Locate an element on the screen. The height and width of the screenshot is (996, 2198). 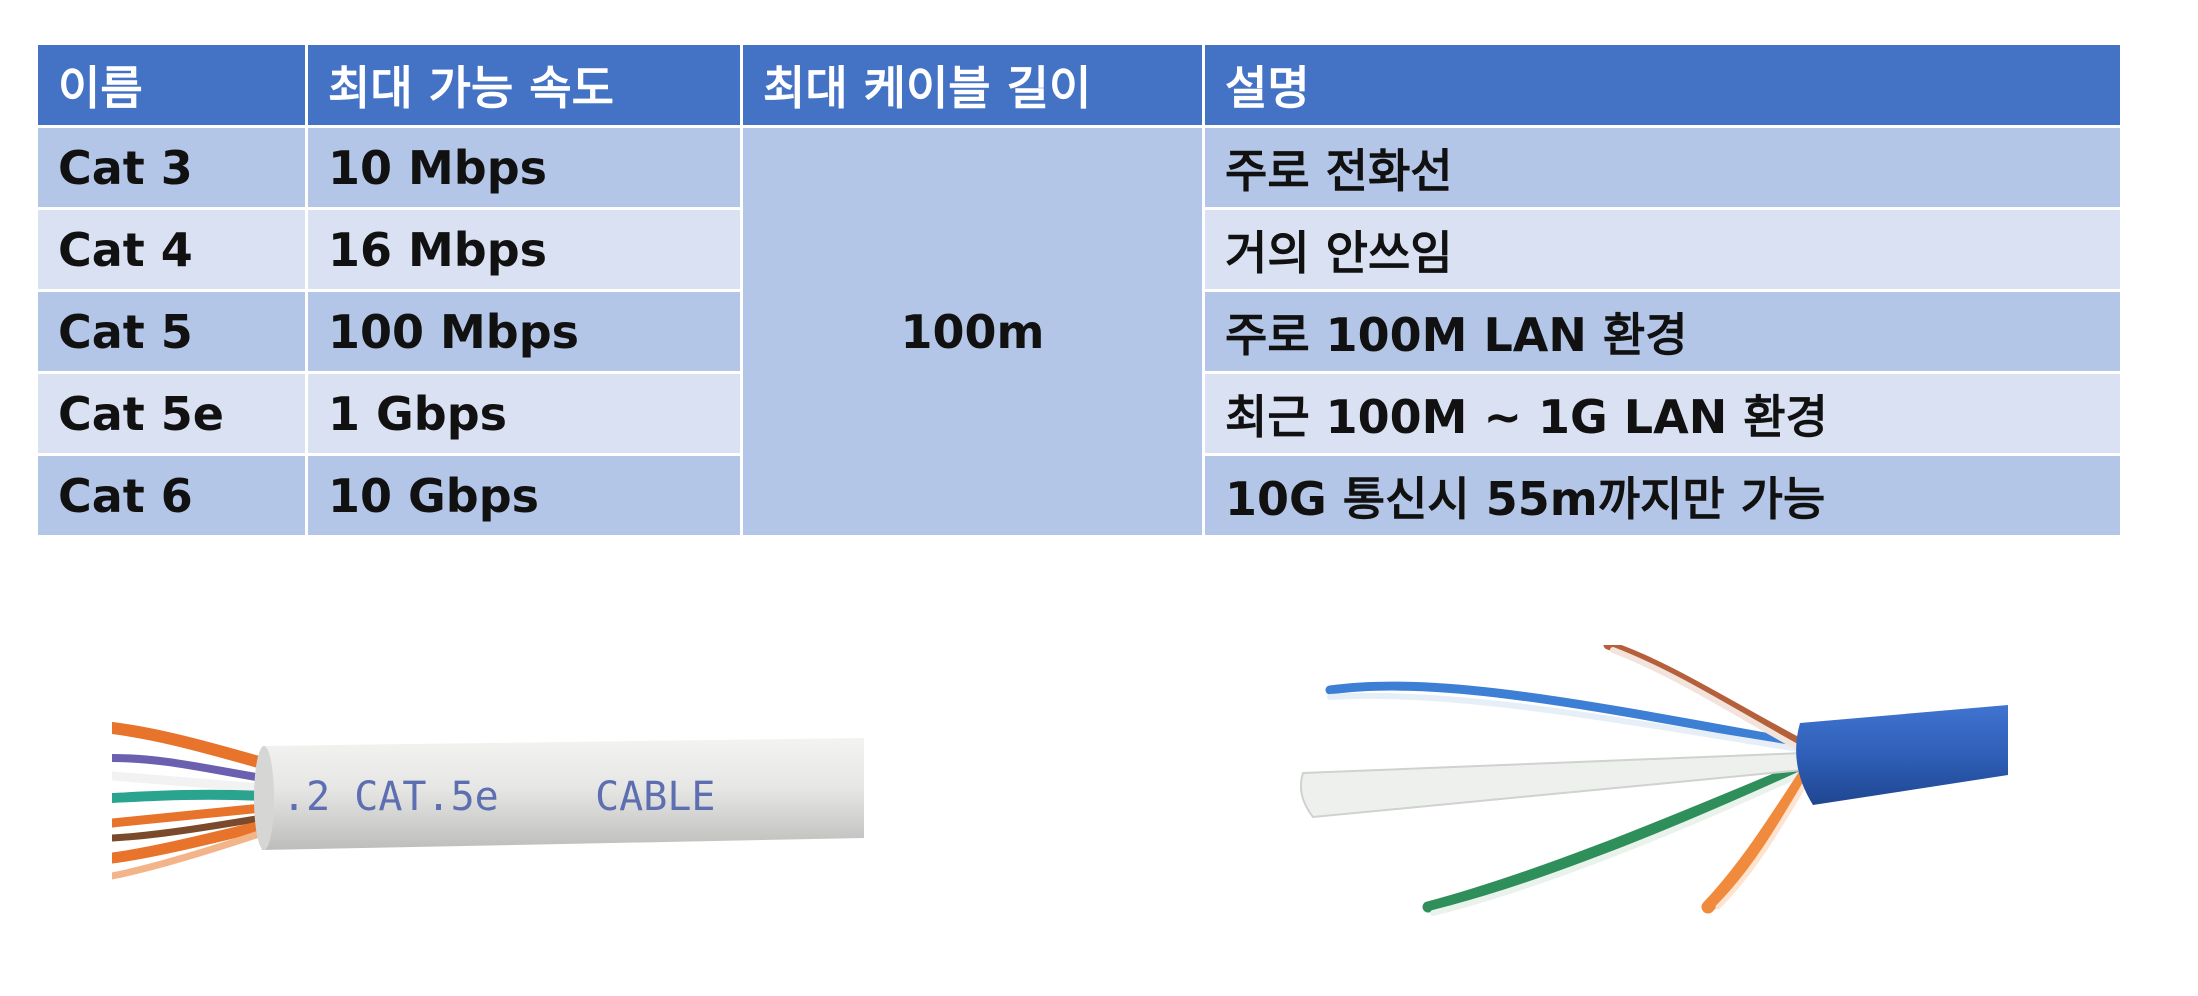
cell-name: Cat 5e is located at coordinates (171, 413).